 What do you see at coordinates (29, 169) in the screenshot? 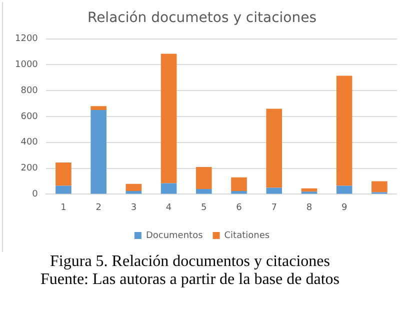
I see `y-tick-label: 200` at bounding box center [29, 169].